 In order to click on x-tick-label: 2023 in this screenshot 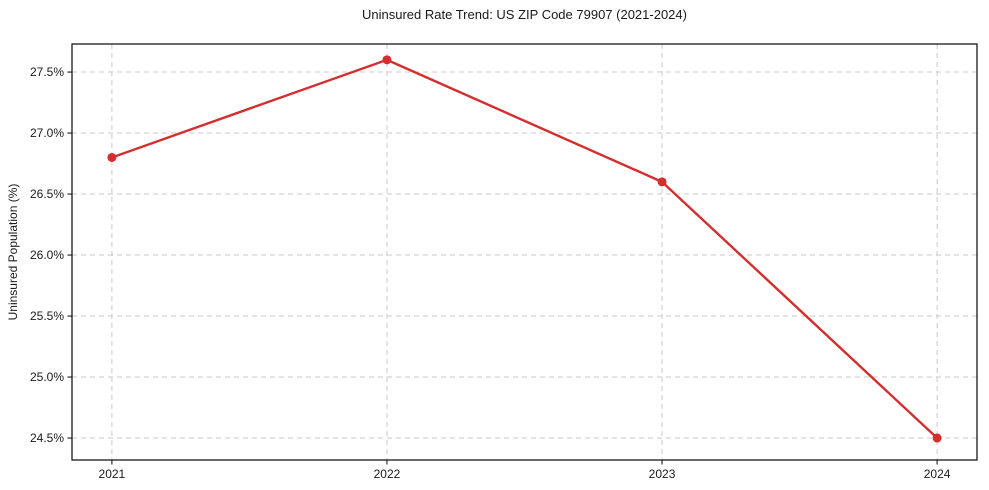, I will do `click(662, 474)`.